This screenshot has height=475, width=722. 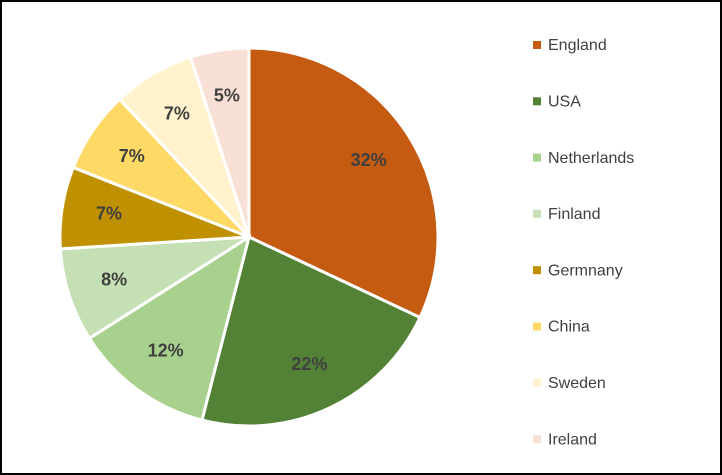 What do you see at coordinates (369, 160) in the screenshot?
I see `data-label: 32%` at bounding box center [369, 160].